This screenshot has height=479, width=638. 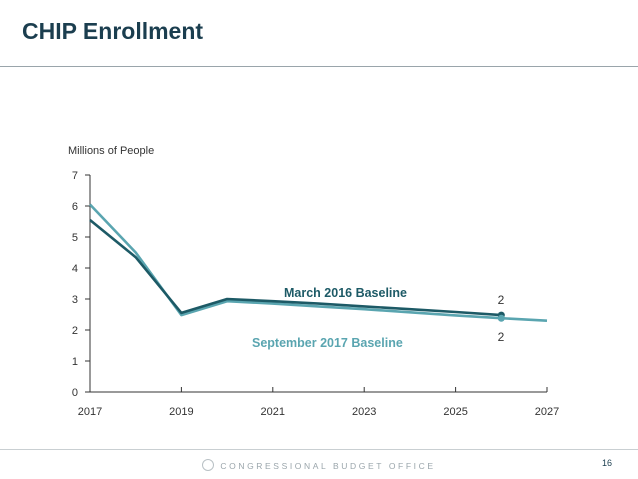 I want to click on x-tick-label: 2025, so click(x=455, y=412).